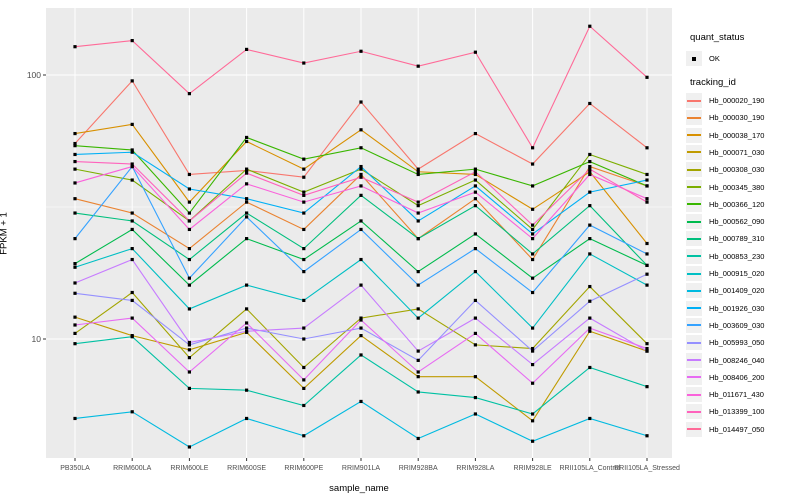  What do you see at coordinates (737, 412) in the screenshot?
I see `legend-item-label: Hb_013399_100` at bounding box center [737, 412].